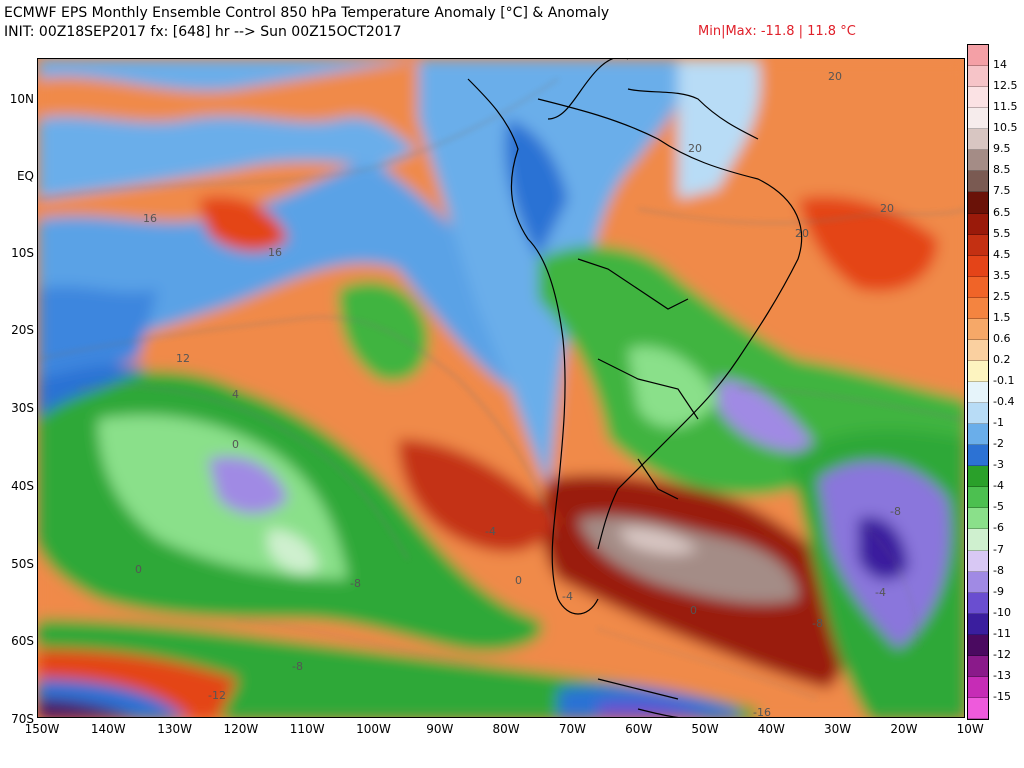 The height and width of the screenshot is (768, 1024). What do you see at coordinates (998, 570) in the screenshot?
I see `colorbar-level-label: -8` at bounding box center [998, 570].